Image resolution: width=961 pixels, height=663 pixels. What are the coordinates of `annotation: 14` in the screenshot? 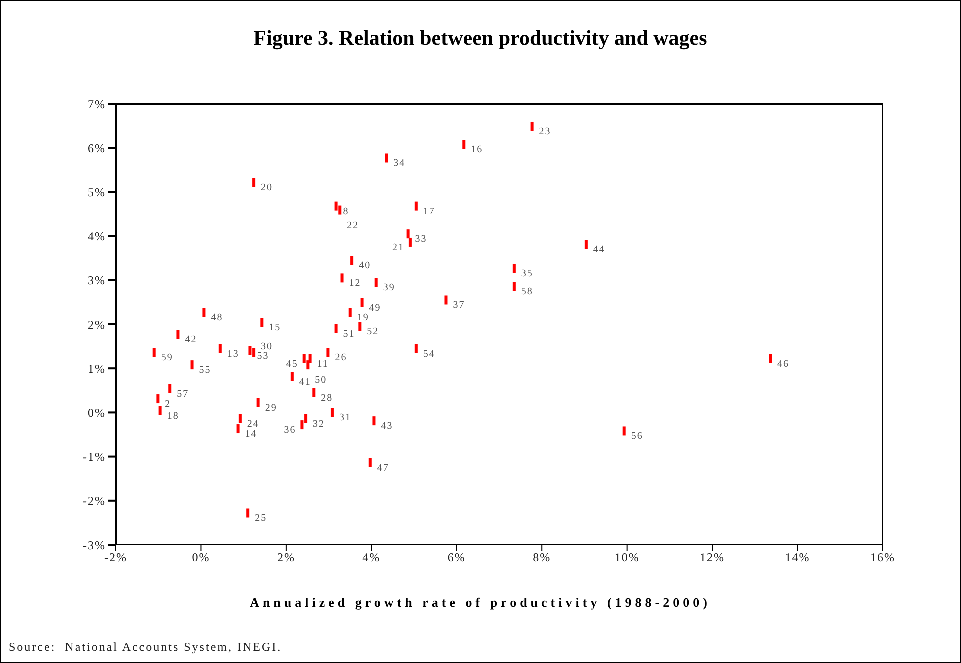 It's located at (251, 434).